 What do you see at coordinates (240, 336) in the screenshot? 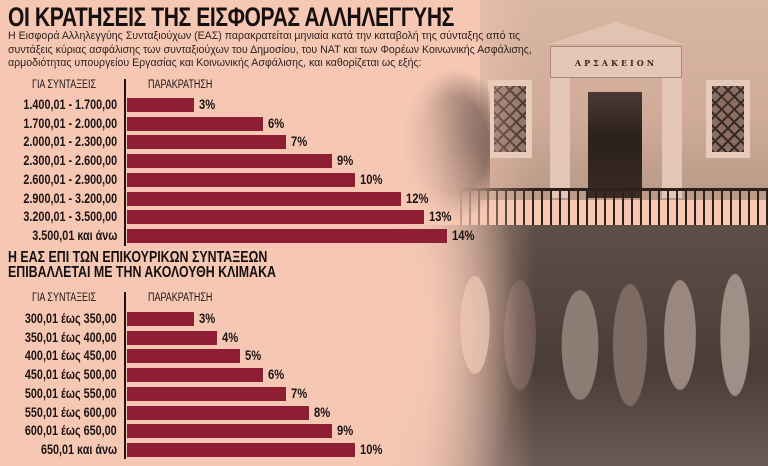
I see `bar-row: 350,01 έως 400,00 4%` at bounding box center [240, 336].